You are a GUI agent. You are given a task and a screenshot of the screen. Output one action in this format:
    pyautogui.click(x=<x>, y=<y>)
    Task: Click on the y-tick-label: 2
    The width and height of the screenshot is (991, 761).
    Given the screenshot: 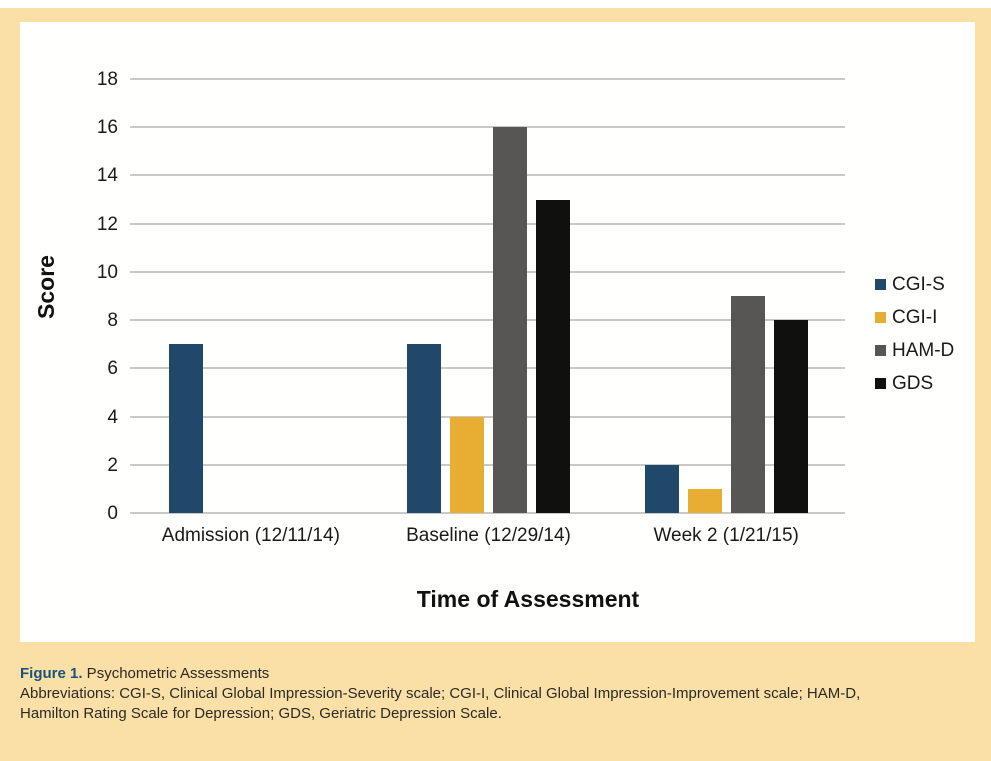 What is the action you would take?
    pyautogui.click(x=112, y=465)
    